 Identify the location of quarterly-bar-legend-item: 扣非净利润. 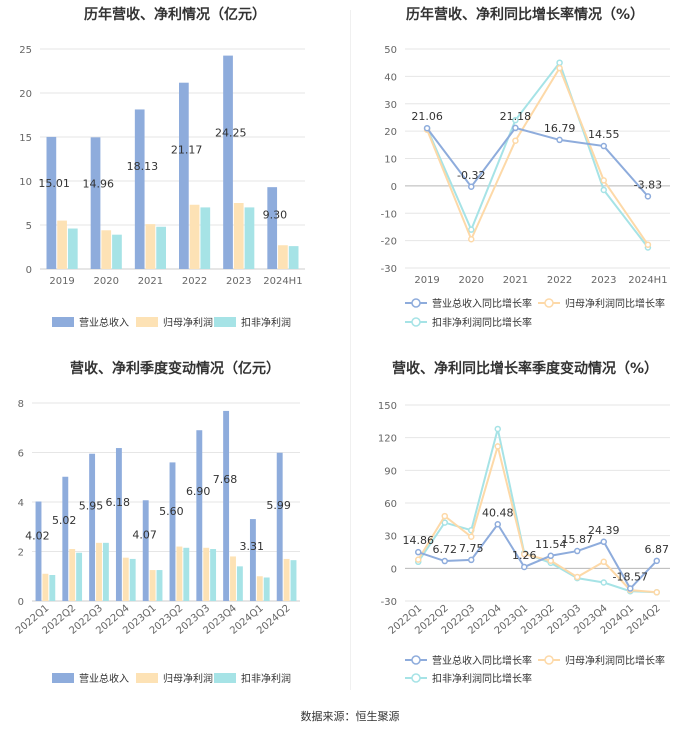
(252, 678).